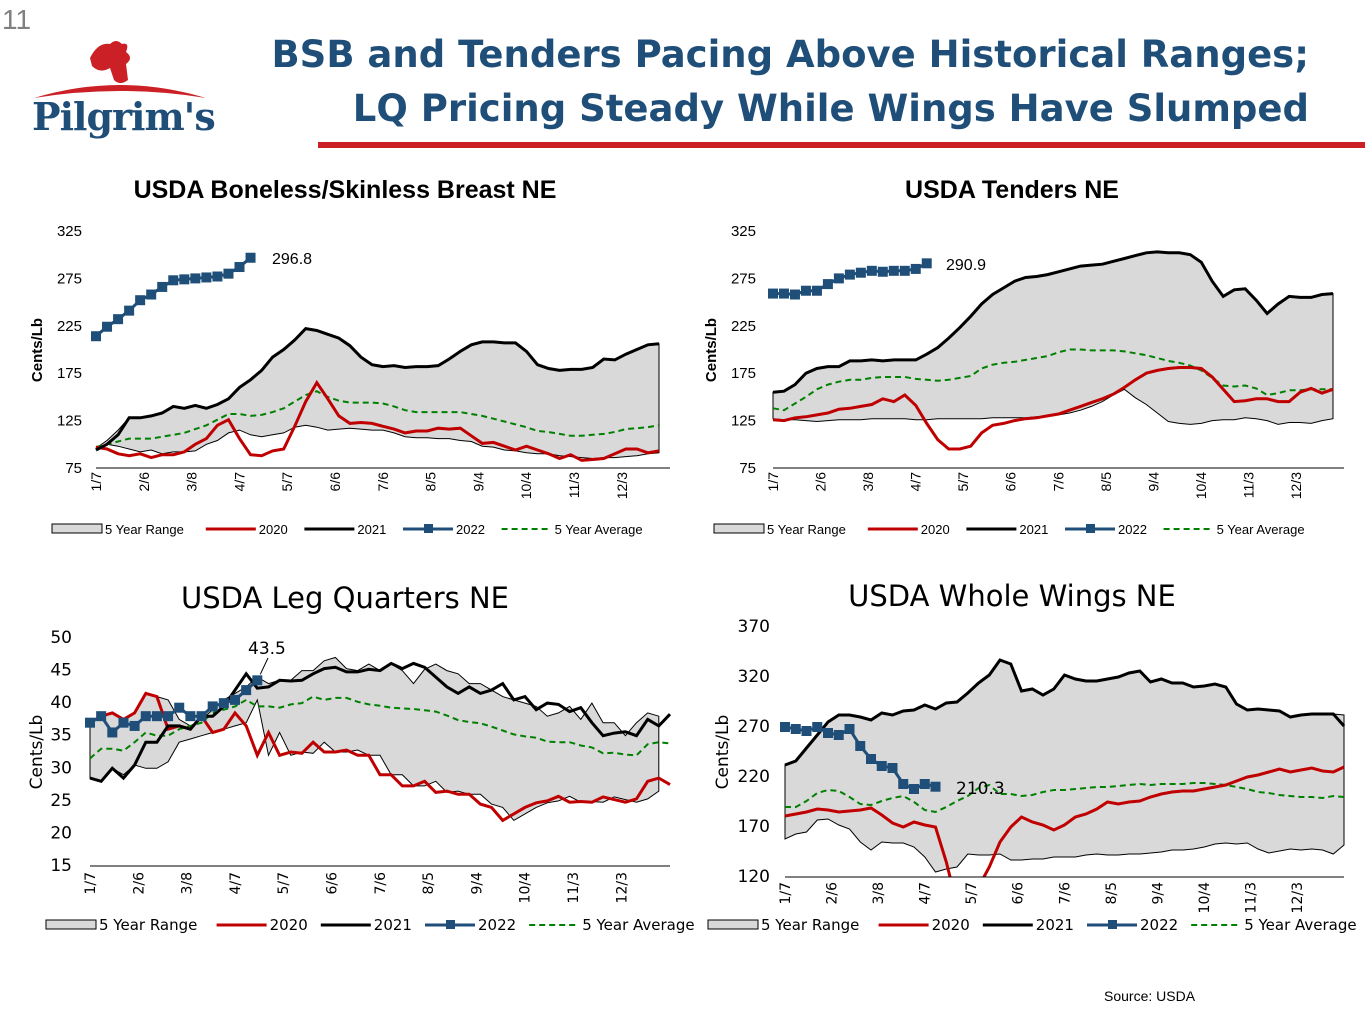  What do you see at coordinates (335, 482) in the screenshot?
I see `x-tick-label: 6/6` at bounding box center [335, 482].